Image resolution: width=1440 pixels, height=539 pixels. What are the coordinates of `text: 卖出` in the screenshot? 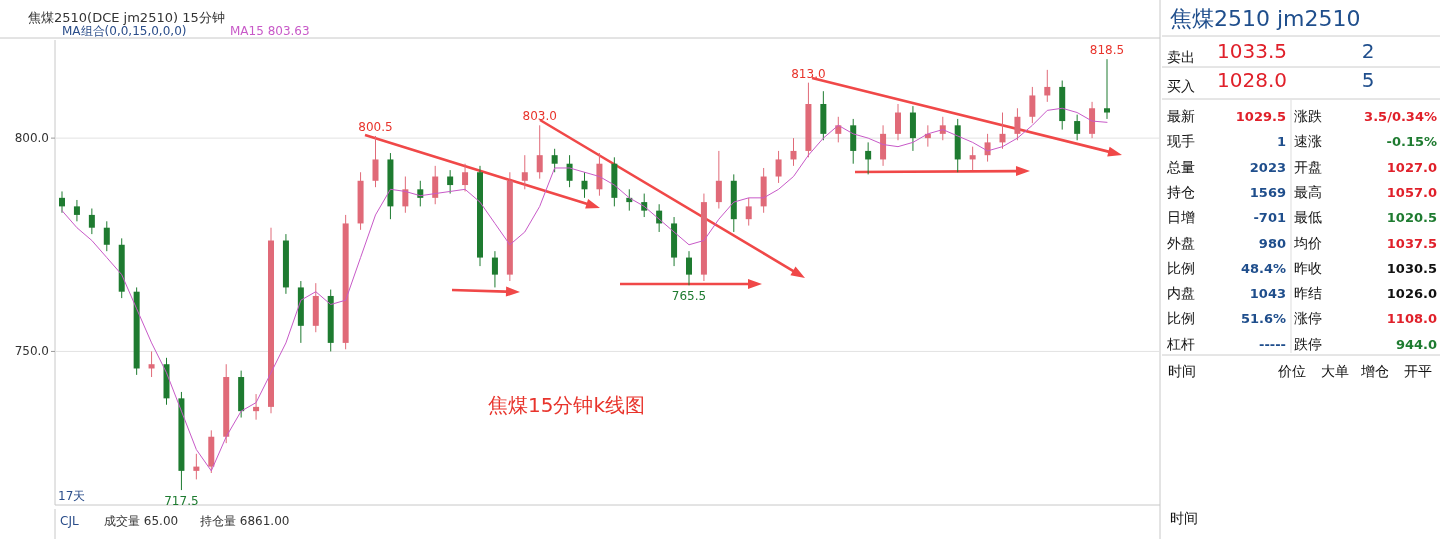 It's located at (1181, 57).